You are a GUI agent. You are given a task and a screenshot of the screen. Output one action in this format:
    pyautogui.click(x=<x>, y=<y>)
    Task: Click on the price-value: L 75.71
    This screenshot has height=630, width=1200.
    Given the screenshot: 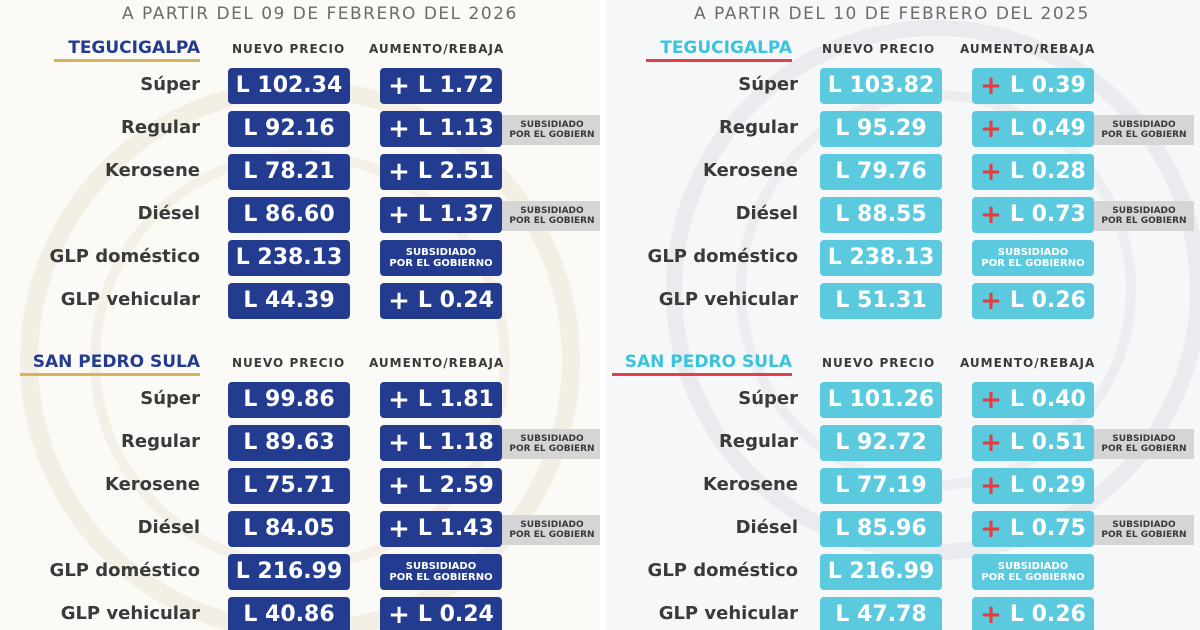 What is the action you would take?
    pyautogui.click(x=289, y=486)
    